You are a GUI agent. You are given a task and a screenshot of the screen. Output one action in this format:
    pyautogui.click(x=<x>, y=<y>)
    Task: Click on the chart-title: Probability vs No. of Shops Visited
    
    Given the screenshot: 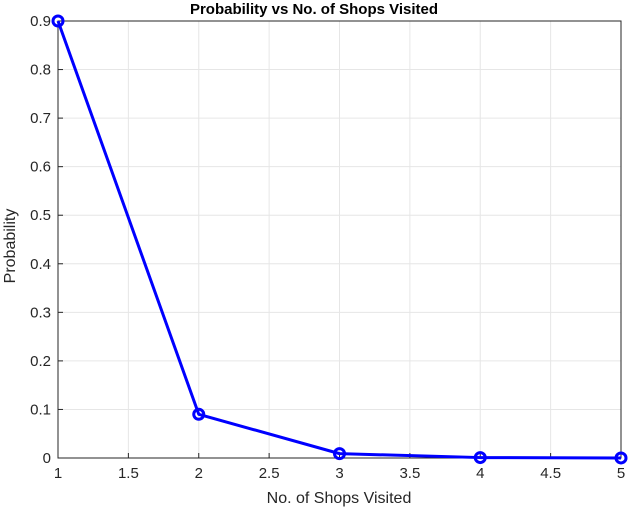 What is the action you would take?
    pyautogui.click(x=314, y=9)
    